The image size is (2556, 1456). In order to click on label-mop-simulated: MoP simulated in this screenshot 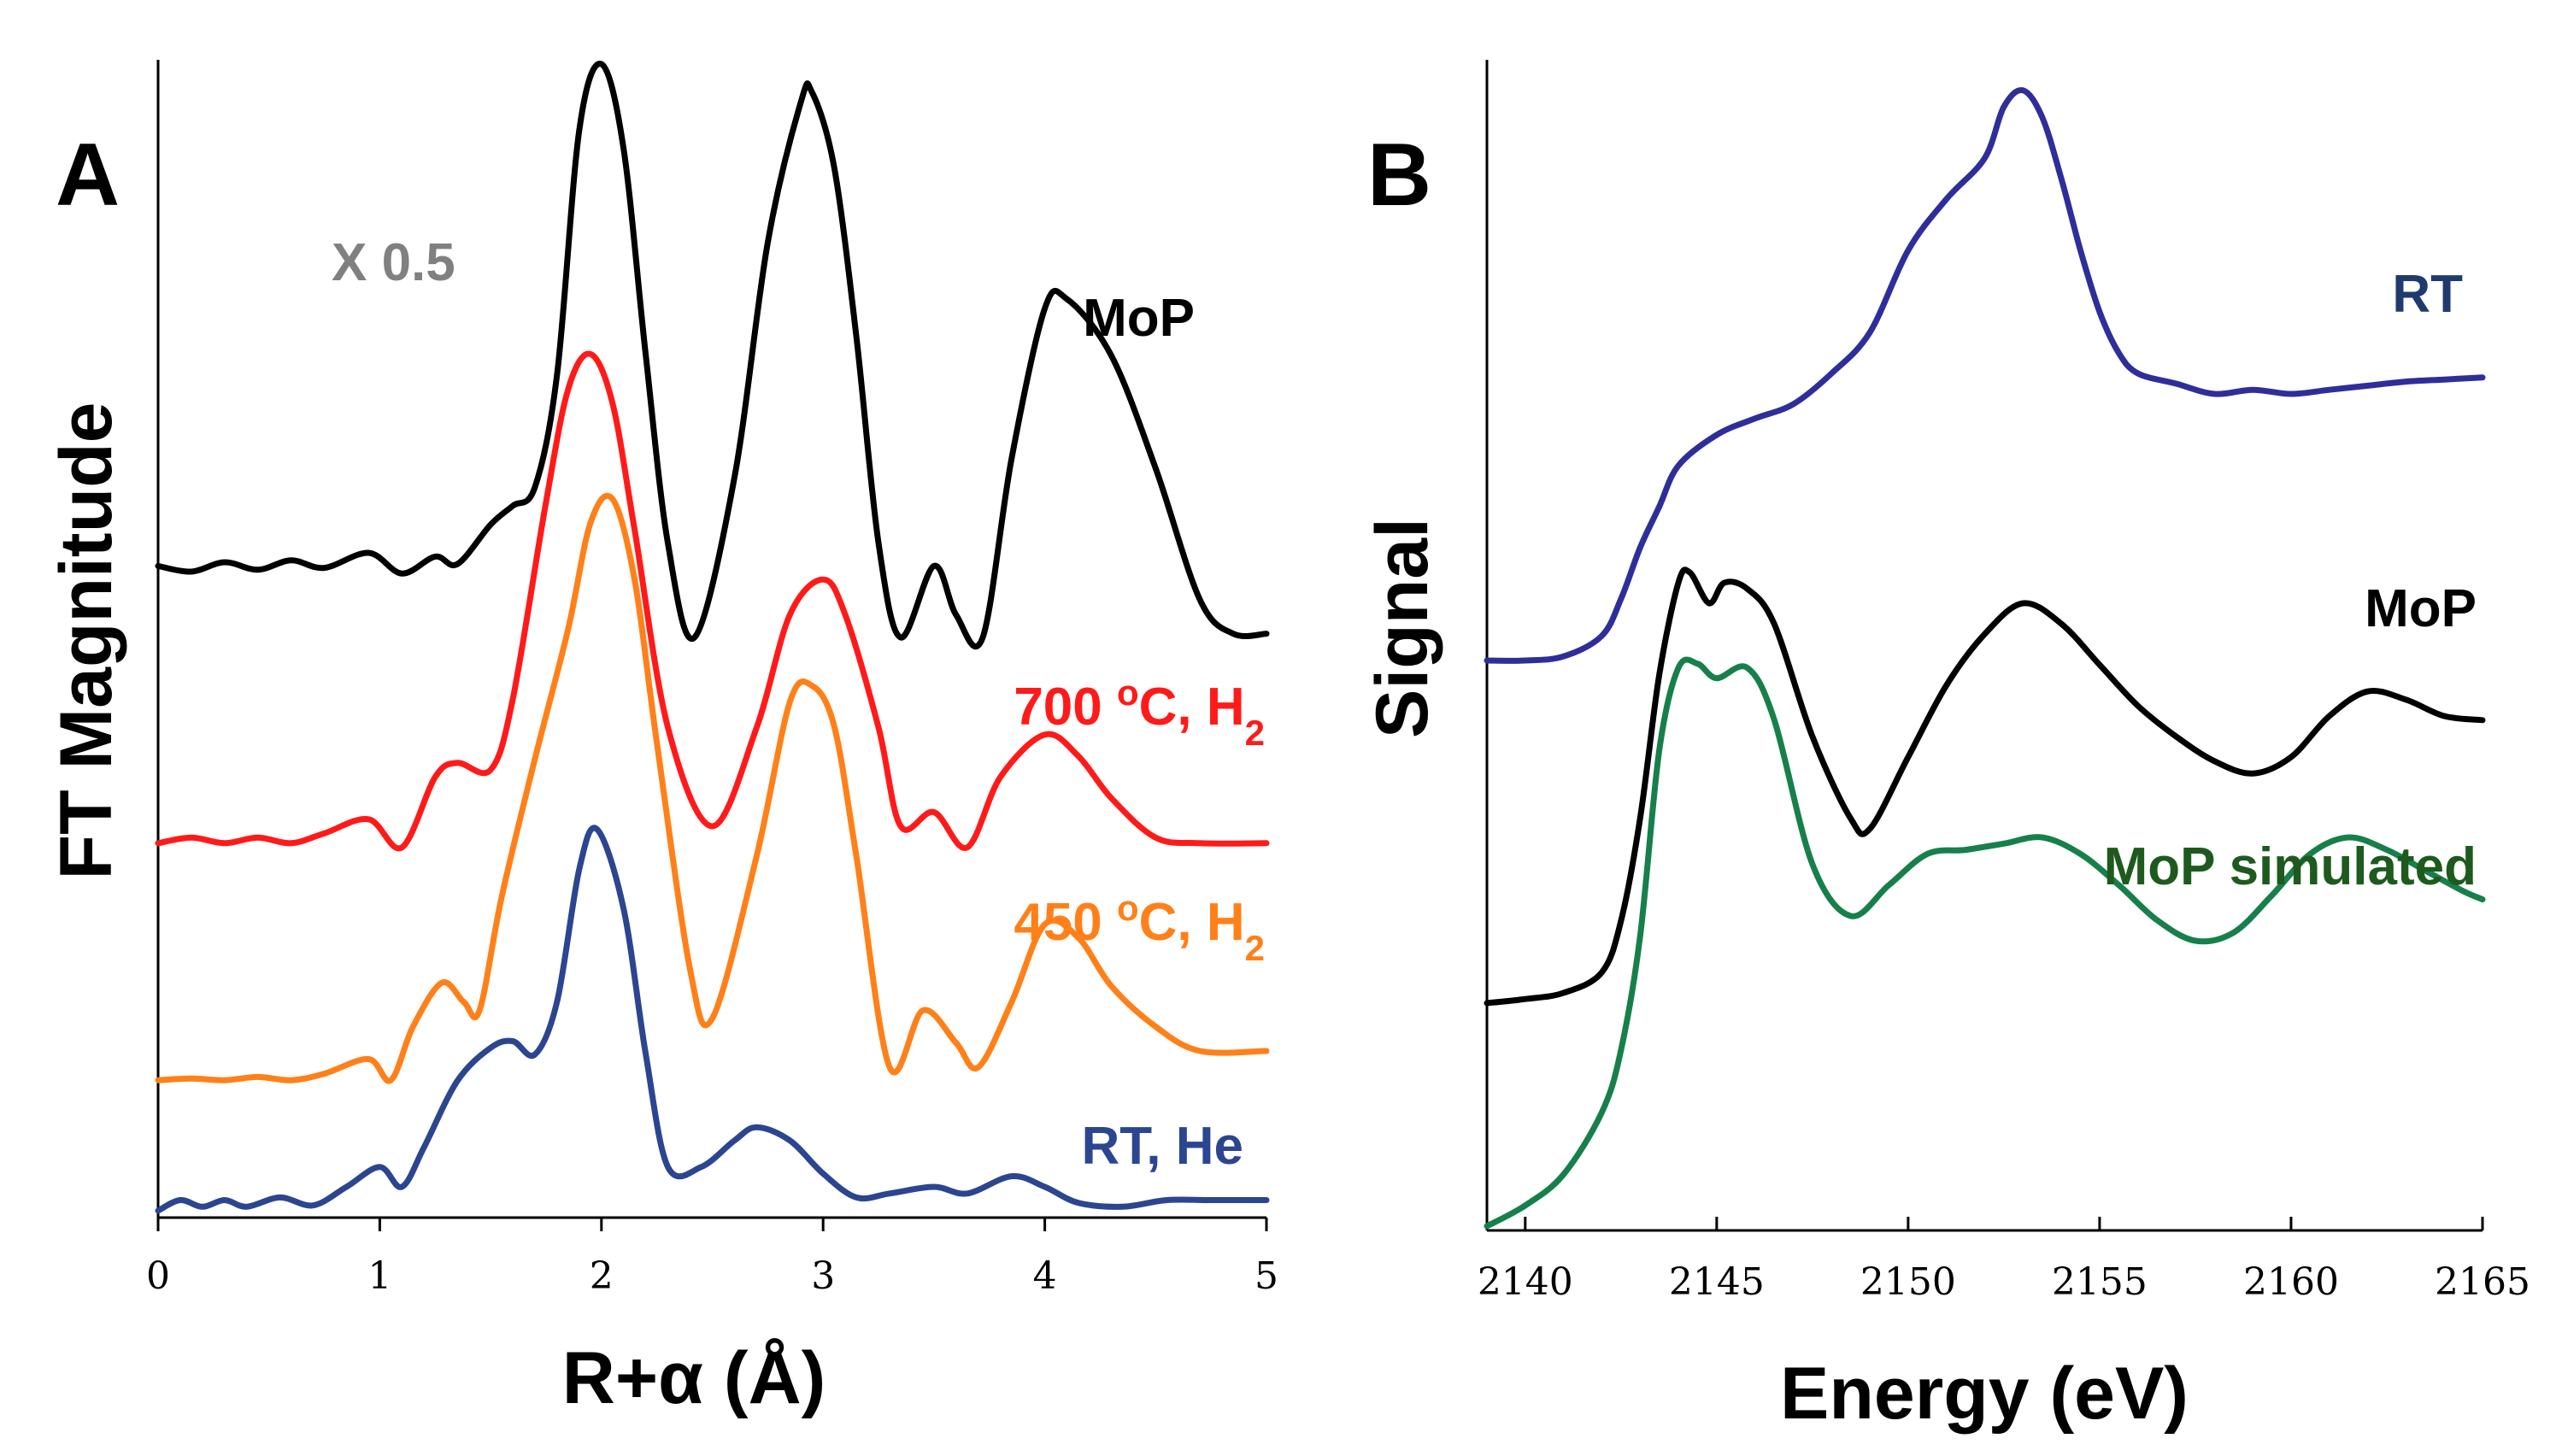, I will do `click(2290, 866)`.